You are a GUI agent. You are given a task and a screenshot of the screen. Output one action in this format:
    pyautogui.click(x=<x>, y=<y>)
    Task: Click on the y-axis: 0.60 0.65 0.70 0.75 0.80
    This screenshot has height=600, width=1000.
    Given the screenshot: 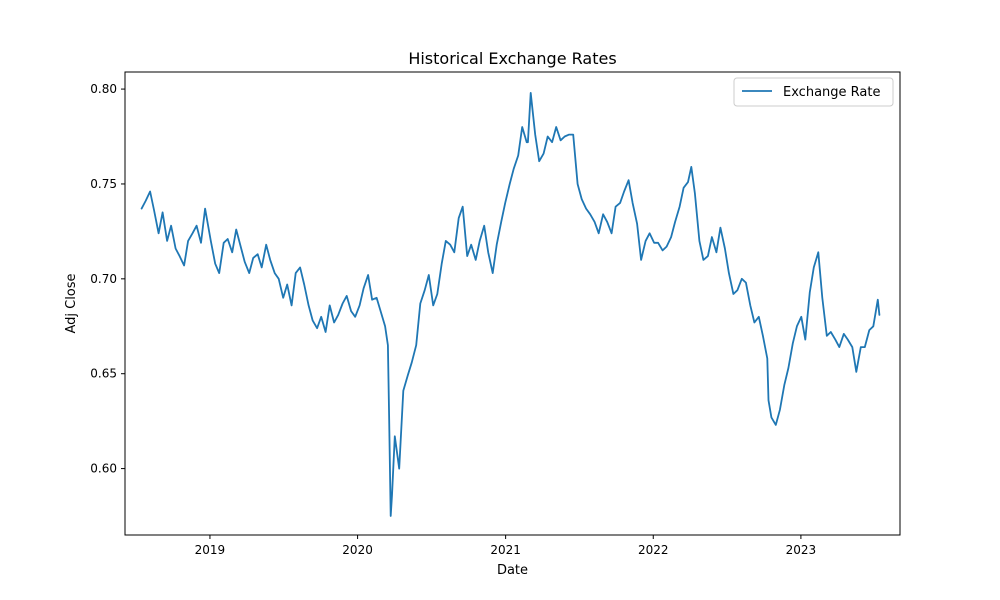 What is the action you would take?
    pyautogui.click(x=107, y=279)
    